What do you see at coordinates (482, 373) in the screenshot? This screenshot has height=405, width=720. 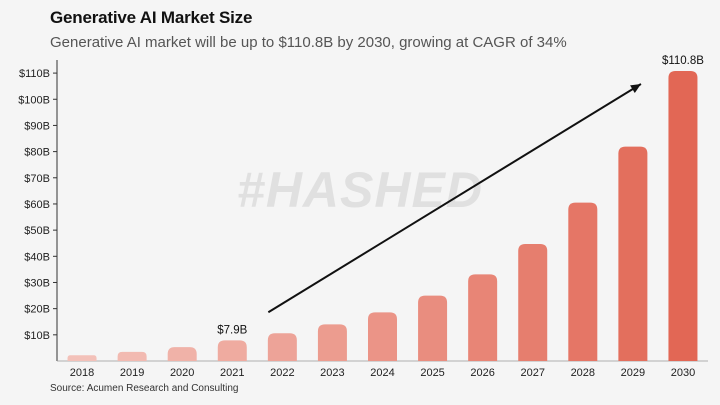 I see `x-tick-label: 2026` at bounding box center [482, 373].